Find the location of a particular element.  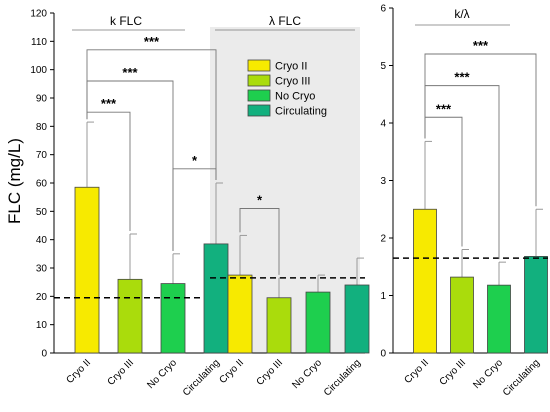

right-y-tick-label: 0 is located at coordinates (383, 354).